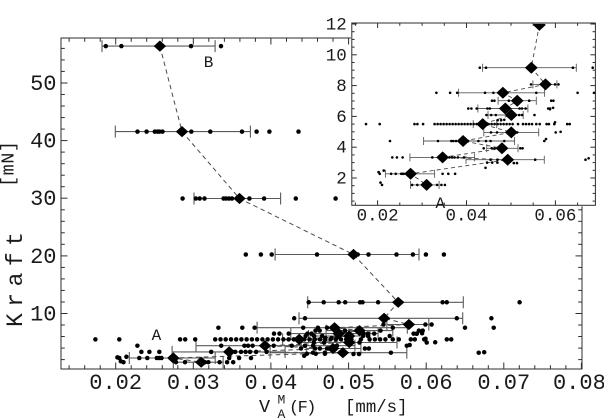 The width and height of the screenshot is (604, 420). What do you see at coordinates (578, 383) in the screenshot?
I see `svg-text: 0.08` at bounding box center [578, 383].